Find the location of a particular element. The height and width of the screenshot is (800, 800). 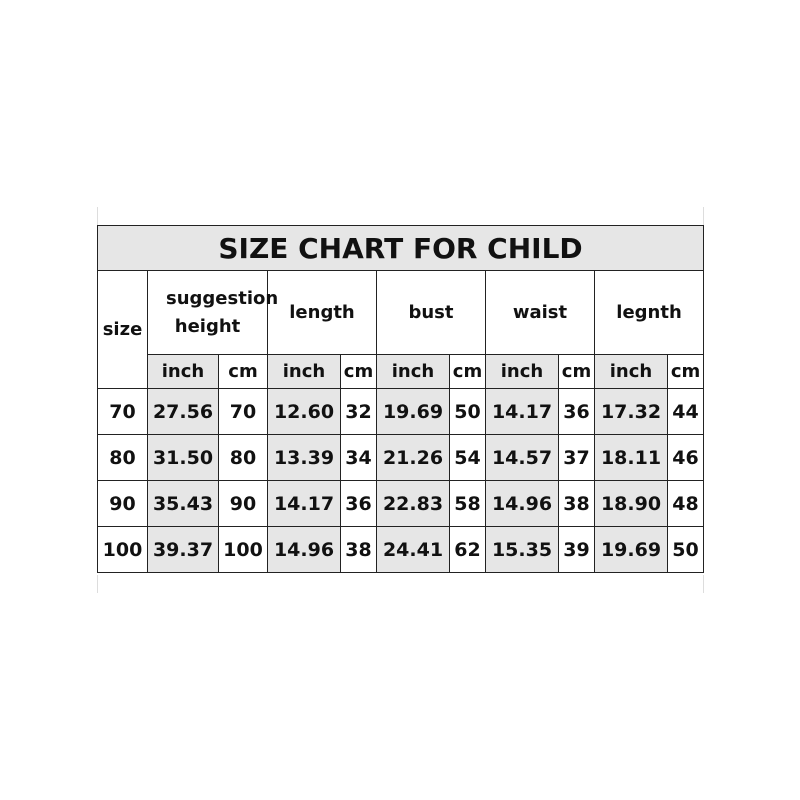

inch-cell: 12.60 is located at coordinates (304, 411).